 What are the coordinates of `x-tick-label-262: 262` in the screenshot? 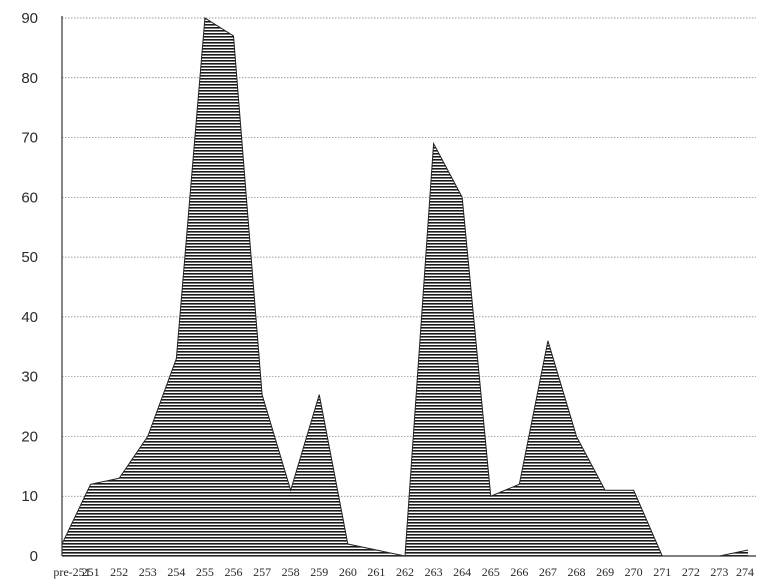 It's located at (405, 572).